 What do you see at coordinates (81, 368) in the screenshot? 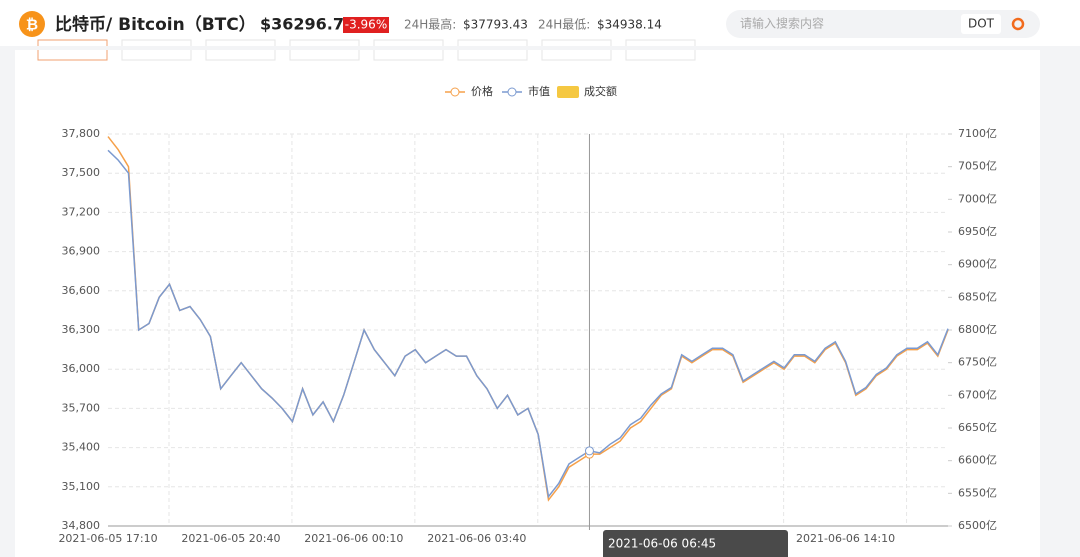
I see `y-tick-label: 36,000` at bounding box center [81, 368].